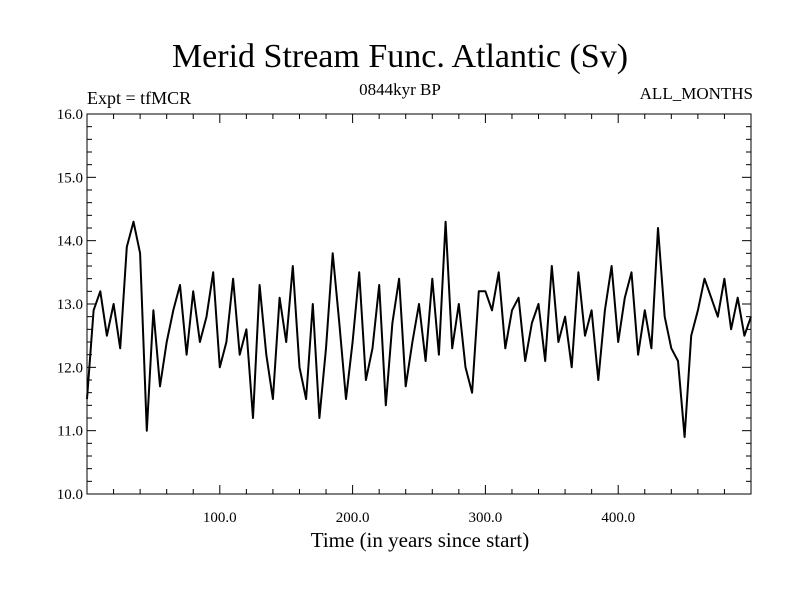  Describe the element at coordinates (70, 242) in the screenshot. I see `y-tick-label: 14.0` at that location.